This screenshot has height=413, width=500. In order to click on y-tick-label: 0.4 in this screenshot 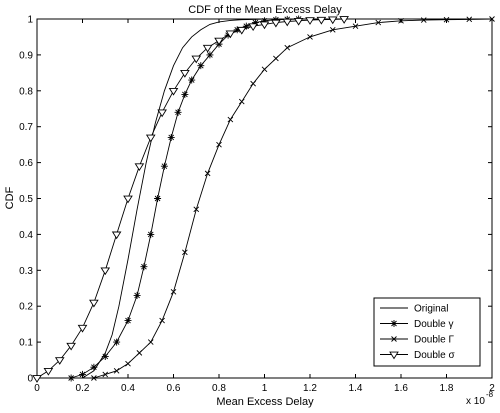, I will do `click(26, 235)`.